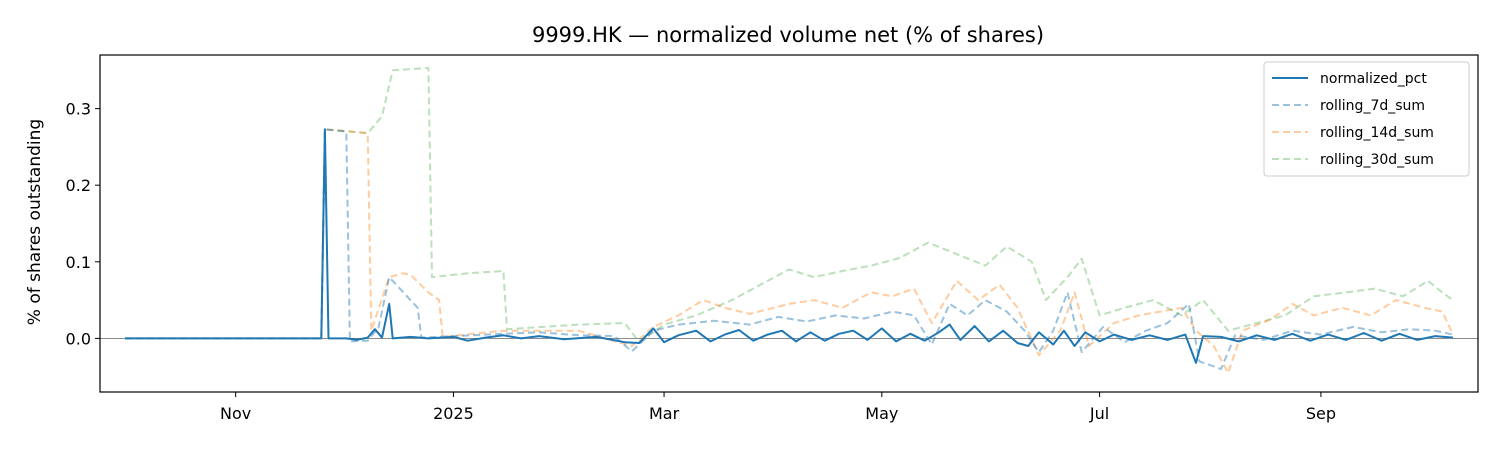  I want to click on legend-box, so click(1366, 119).